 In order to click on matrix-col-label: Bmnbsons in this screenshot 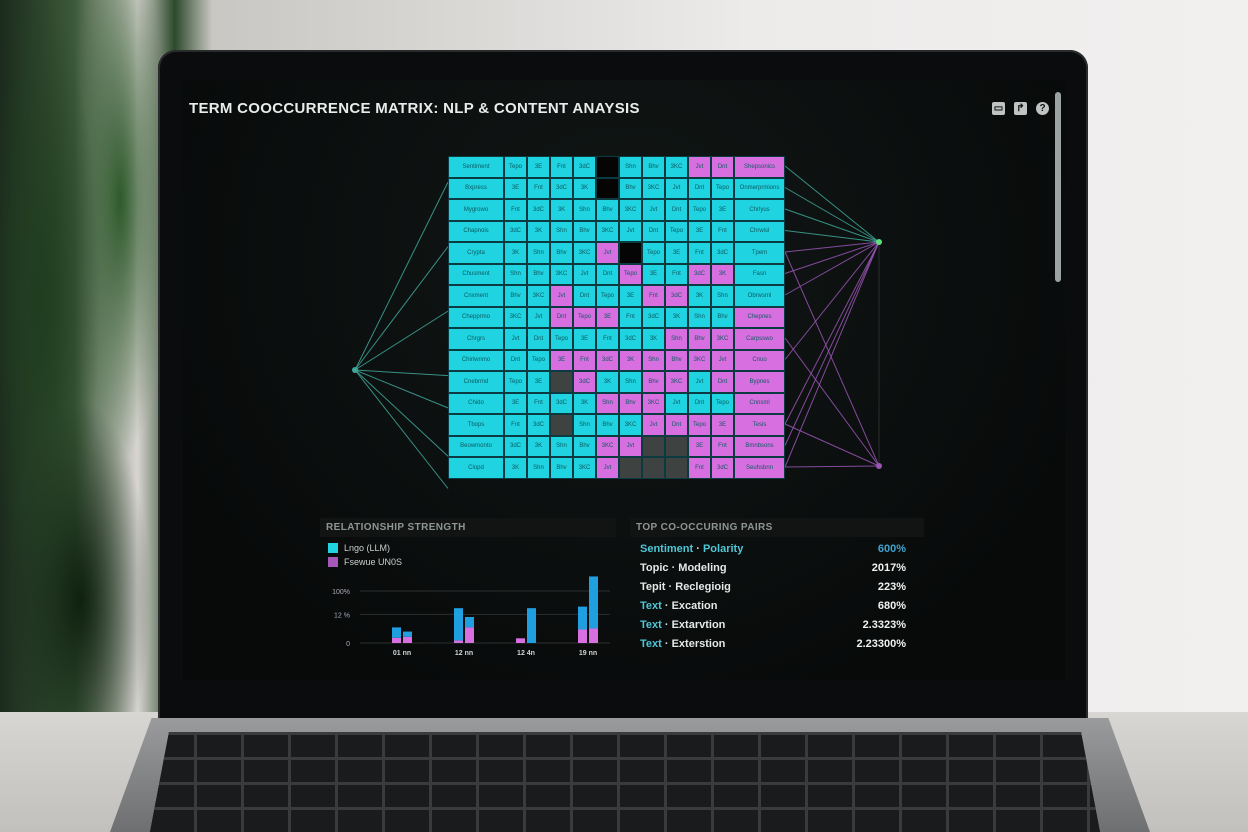, I will do `click(759, 446)`.